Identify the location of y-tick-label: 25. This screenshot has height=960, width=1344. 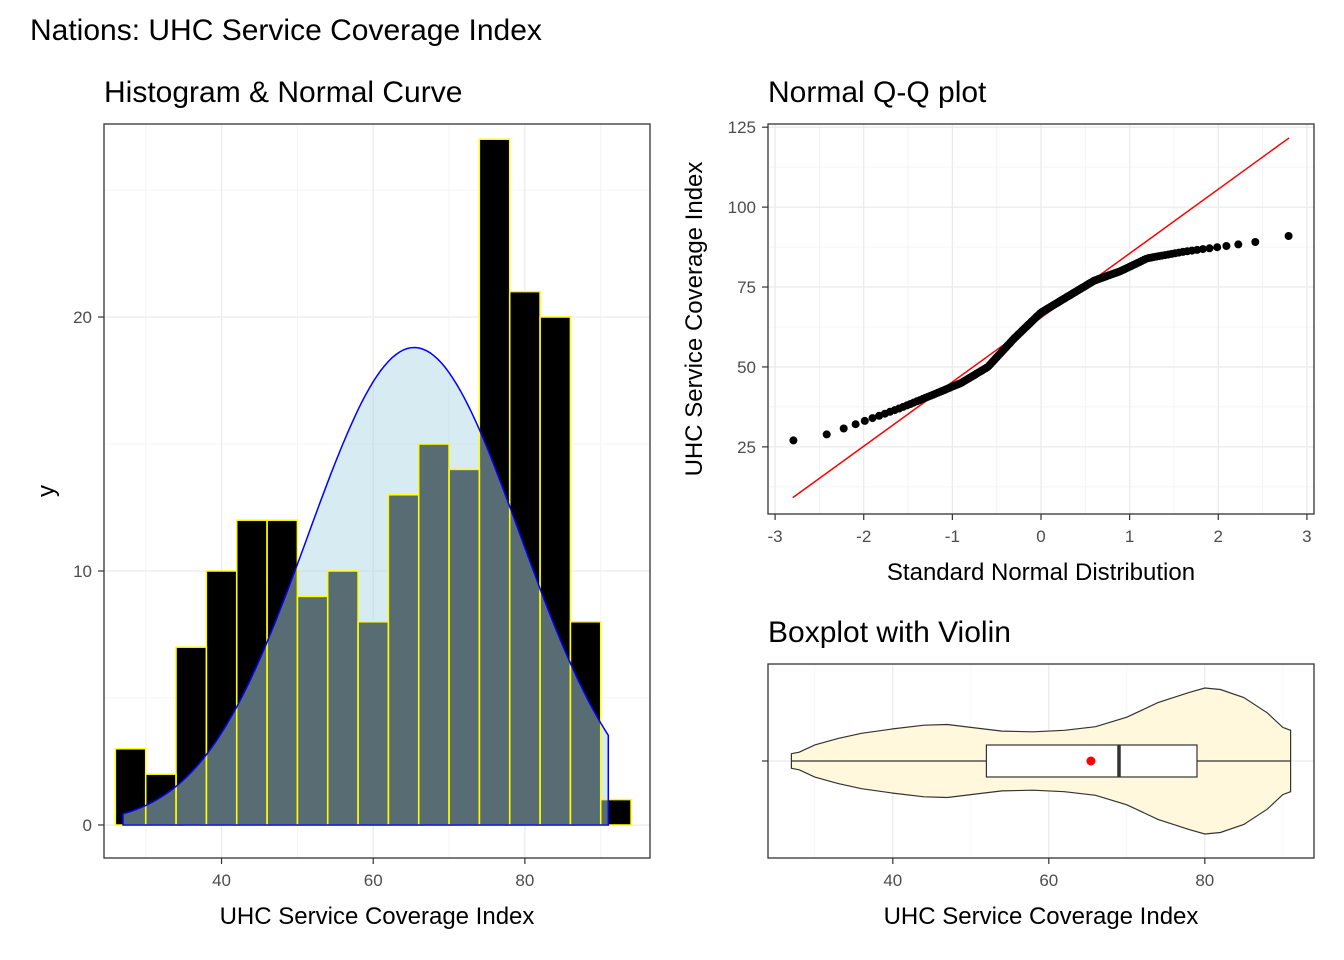
(746, 447).